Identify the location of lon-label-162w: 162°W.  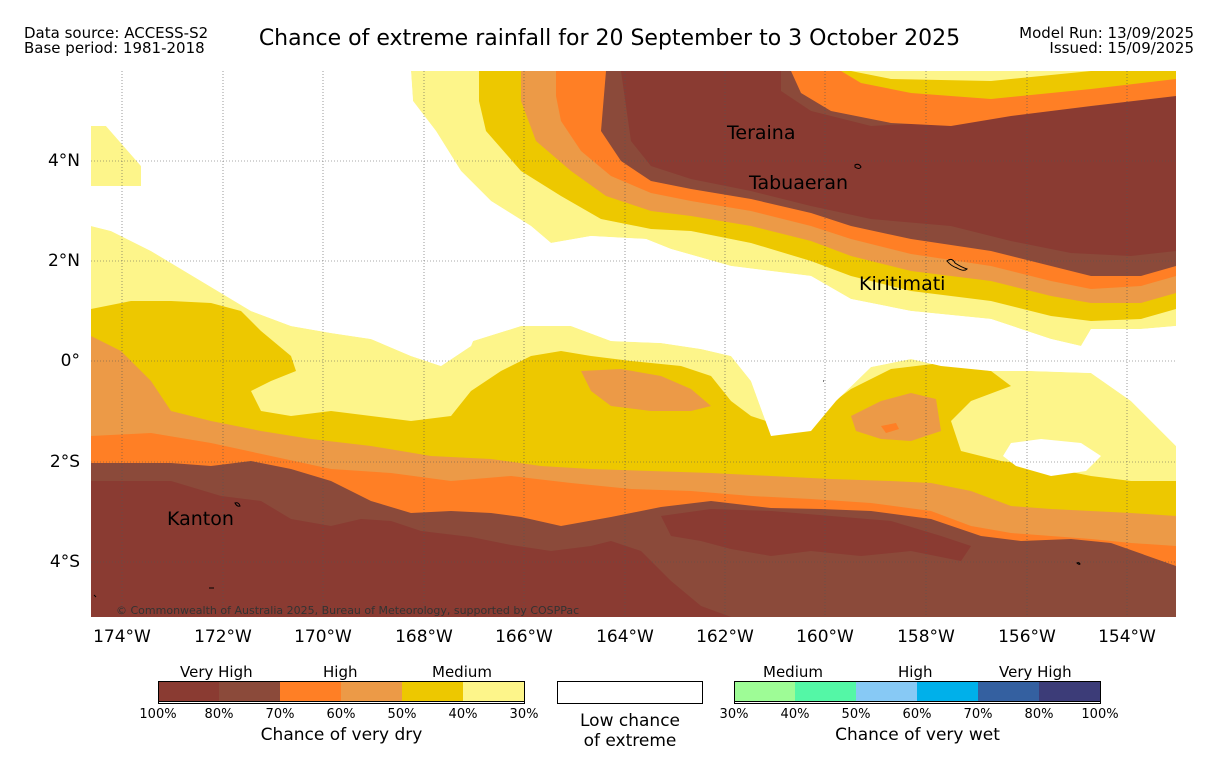
(725, 637).